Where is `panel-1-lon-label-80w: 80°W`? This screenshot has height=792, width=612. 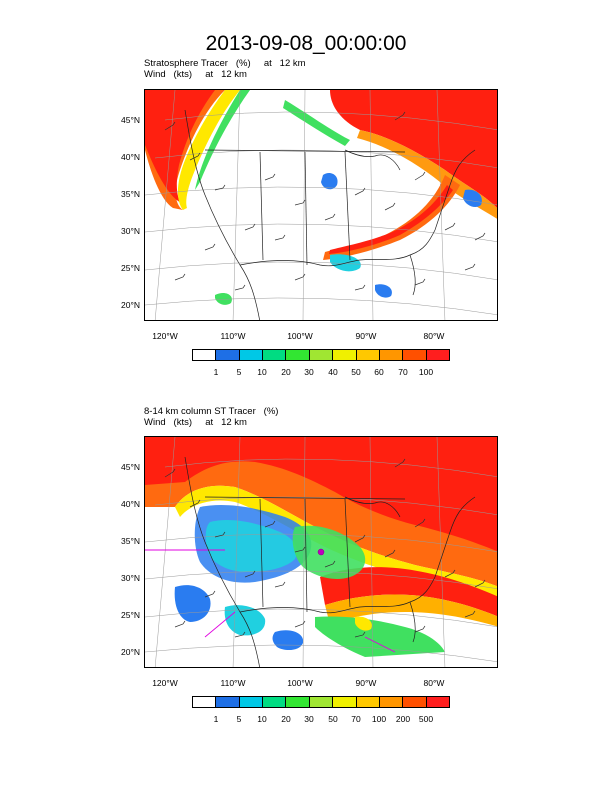
panel-1-lon-label-80w: 80°W is located at coordinates (434, 336).